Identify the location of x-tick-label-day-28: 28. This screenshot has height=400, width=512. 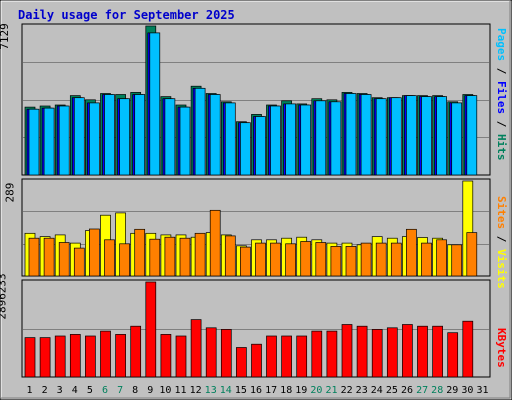
(437, 390).